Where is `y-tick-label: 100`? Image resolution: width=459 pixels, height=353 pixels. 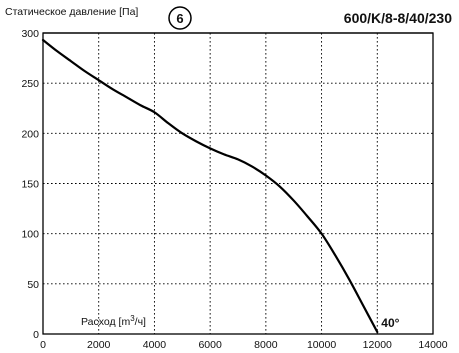 y-tick-label: 100 is located at coordinates (30, 235).